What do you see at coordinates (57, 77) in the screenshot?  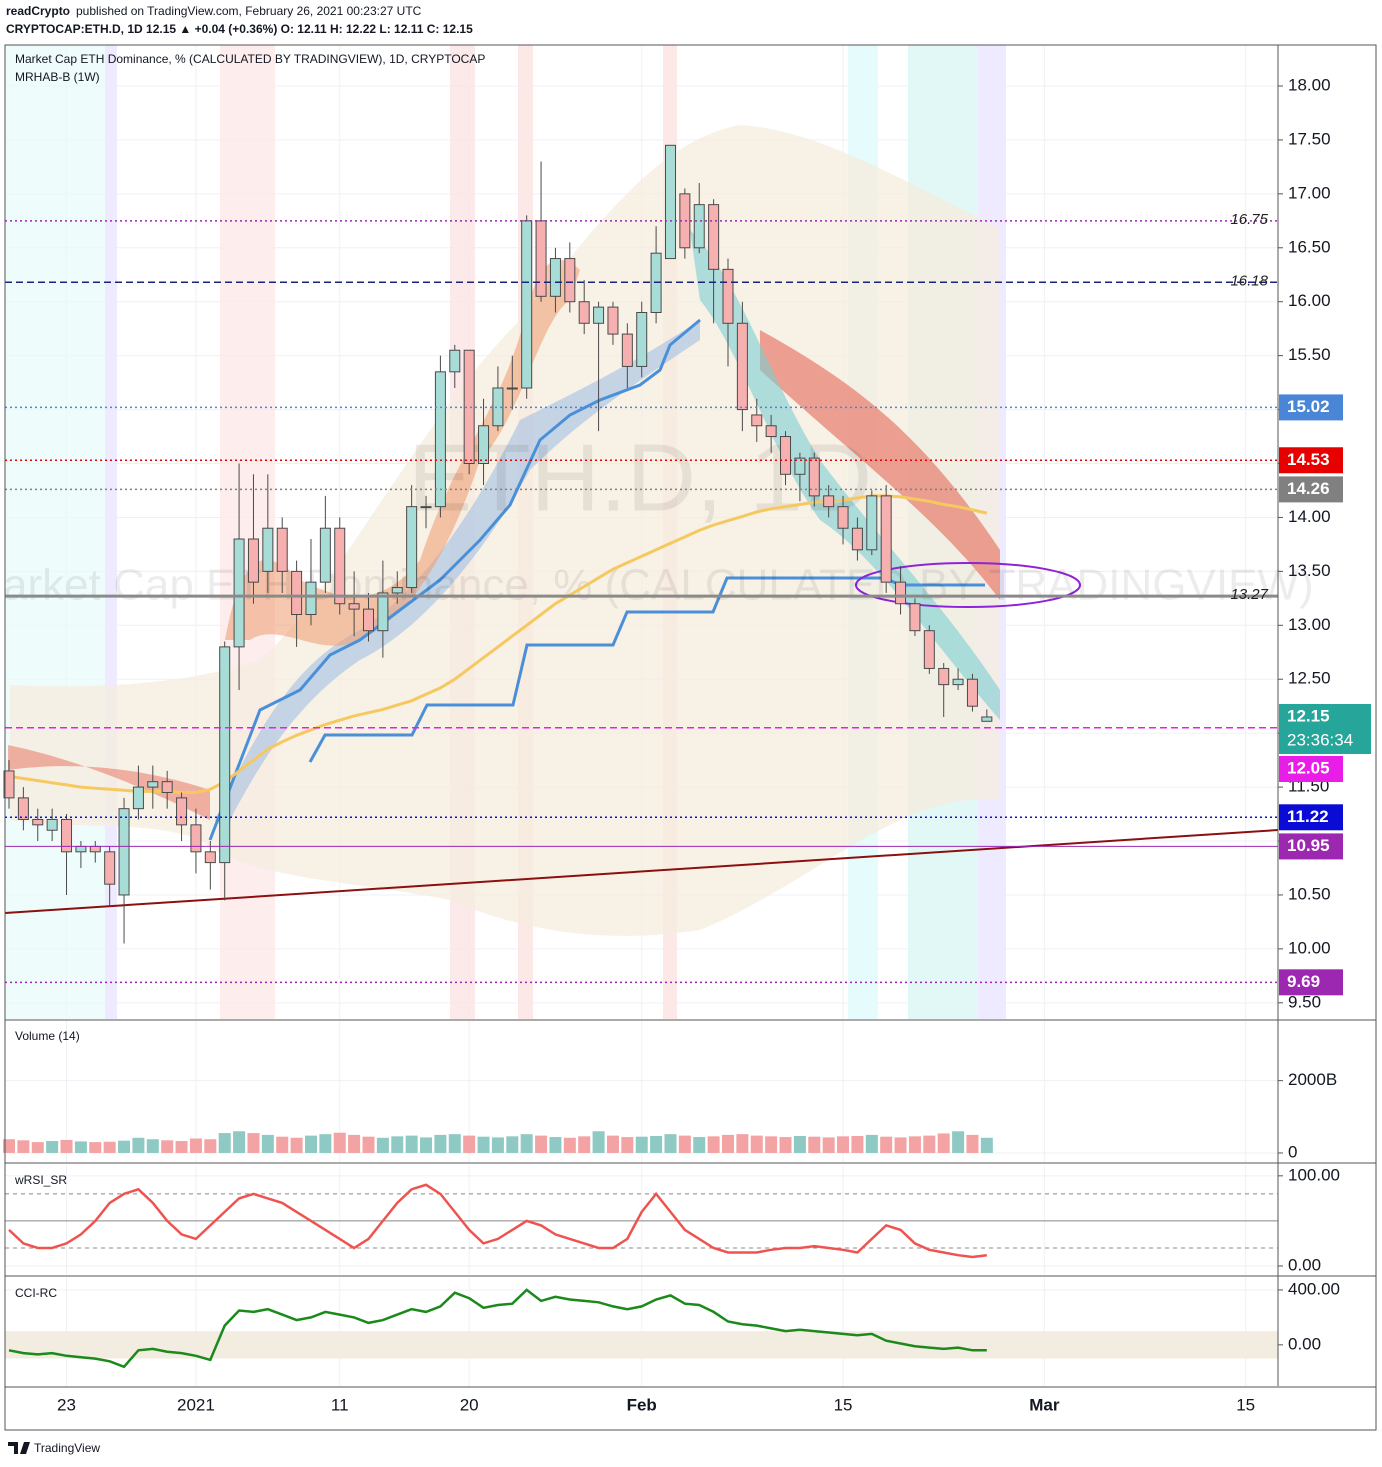 I see `chart-subtitle: MRHAB-B (1W)` at bounding box center [57, 77].